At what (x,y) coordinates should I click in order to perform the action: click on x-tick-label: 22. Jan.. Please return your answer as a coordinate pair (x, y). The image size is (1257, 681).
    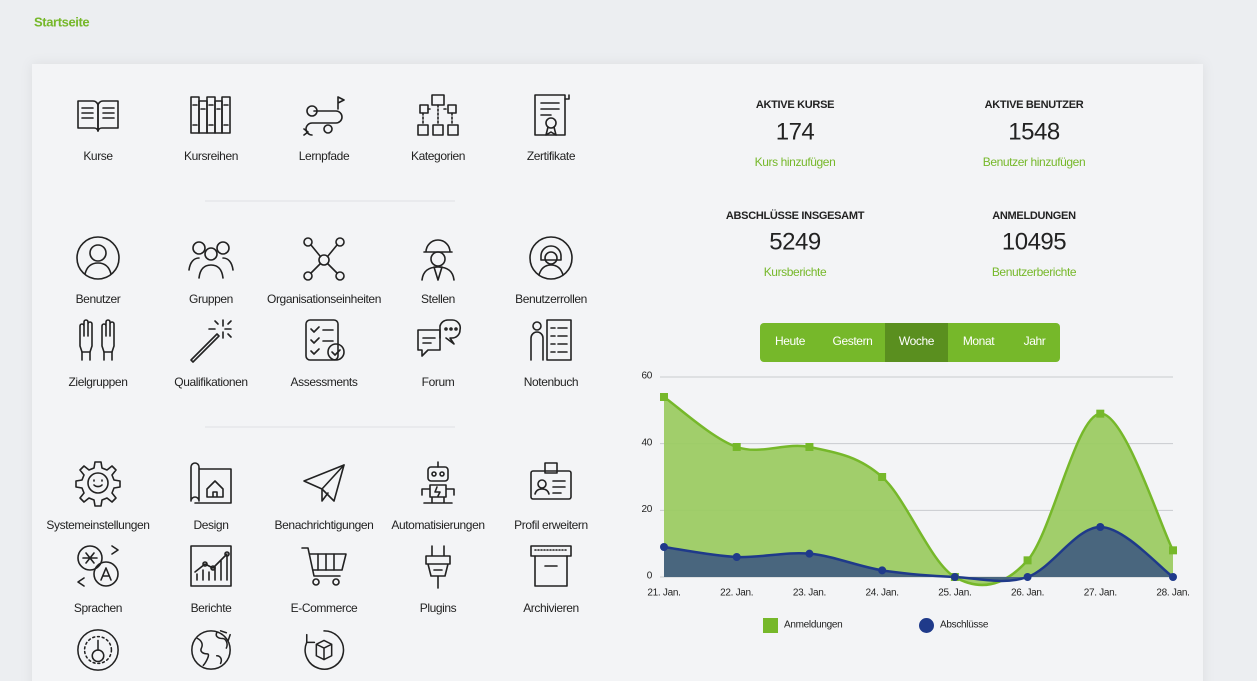
    Looking at the image, I should click on (736, 593).